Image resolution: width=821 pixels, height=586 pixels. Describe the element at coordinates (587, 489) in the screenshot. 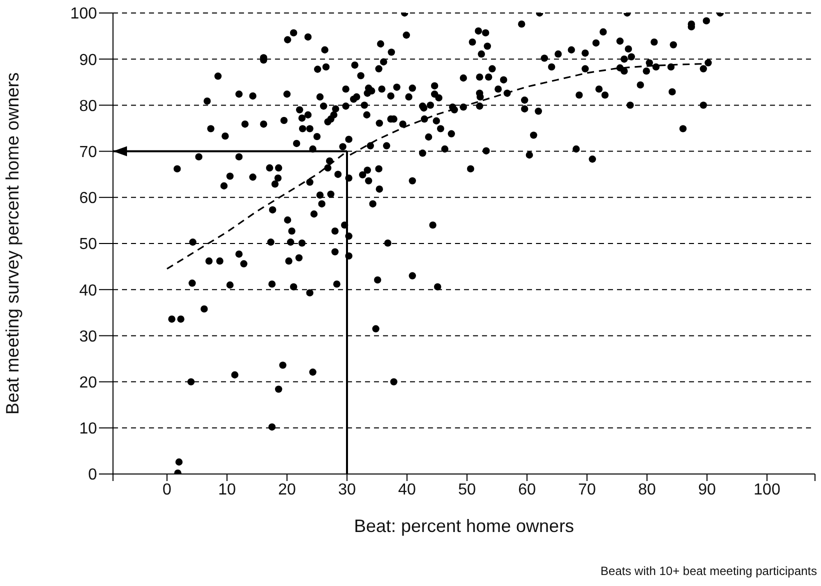

I see `x-tick-label: 70` at that location.